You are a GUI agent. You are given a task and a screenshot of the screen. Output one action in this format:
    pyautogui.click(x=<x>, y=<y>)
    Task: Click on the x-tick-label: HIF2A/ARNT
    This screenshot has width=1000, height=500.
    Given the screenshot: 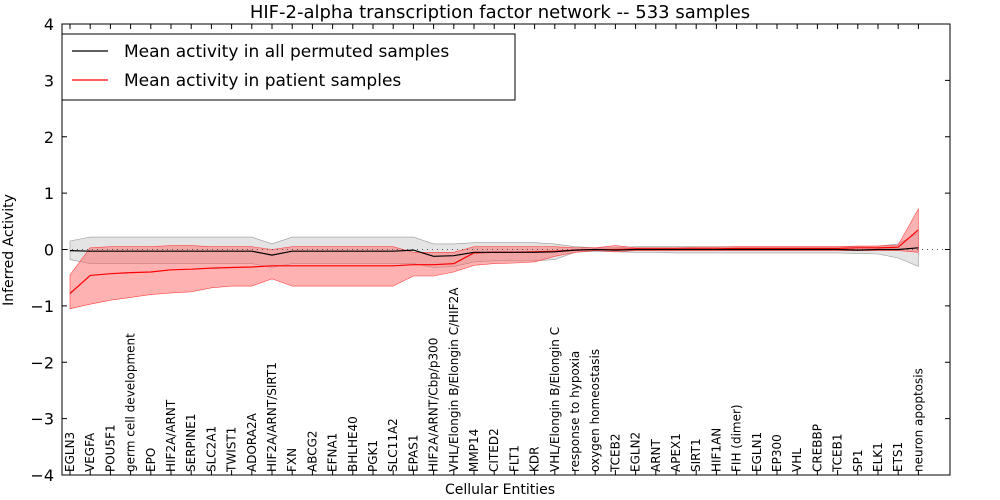 What is the action you would take?
    pyautogui.click(x=171, y=435)
    